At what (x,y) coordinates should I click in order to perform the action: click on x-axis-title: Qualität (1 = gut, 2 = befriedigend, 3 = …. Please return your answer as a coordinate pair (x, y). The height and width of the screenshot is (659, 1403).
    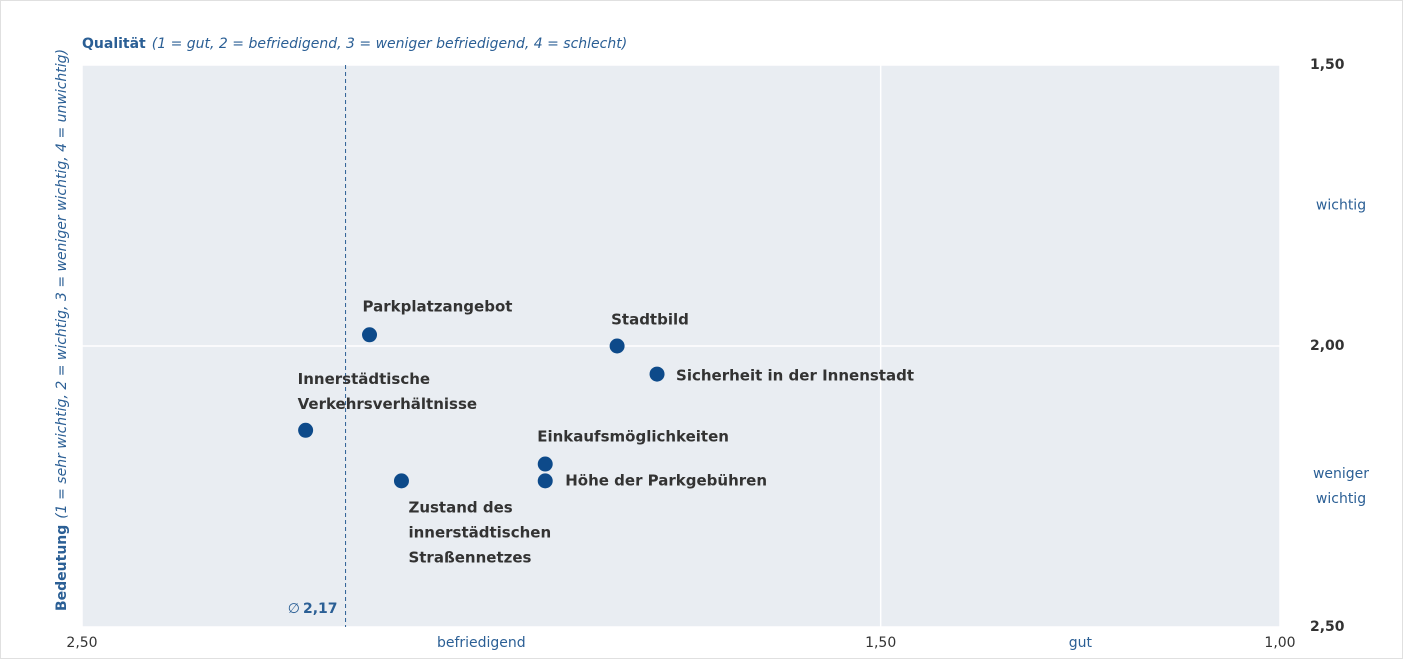
    Looking at the image, I should click on (354, 44).